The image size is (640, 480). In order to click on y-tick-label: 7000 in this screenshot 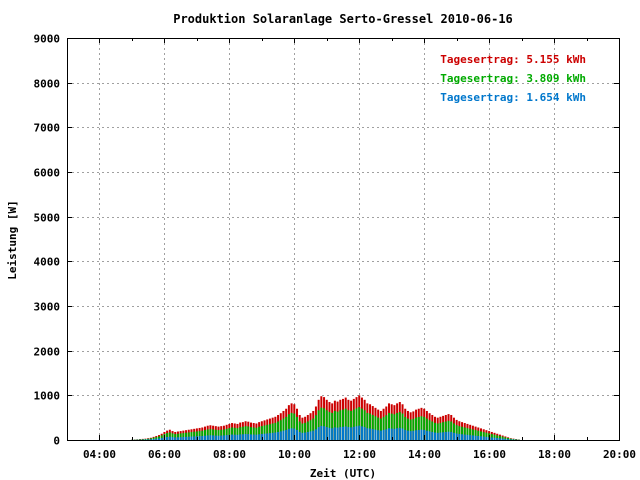, I will do `click(47, 128)`.